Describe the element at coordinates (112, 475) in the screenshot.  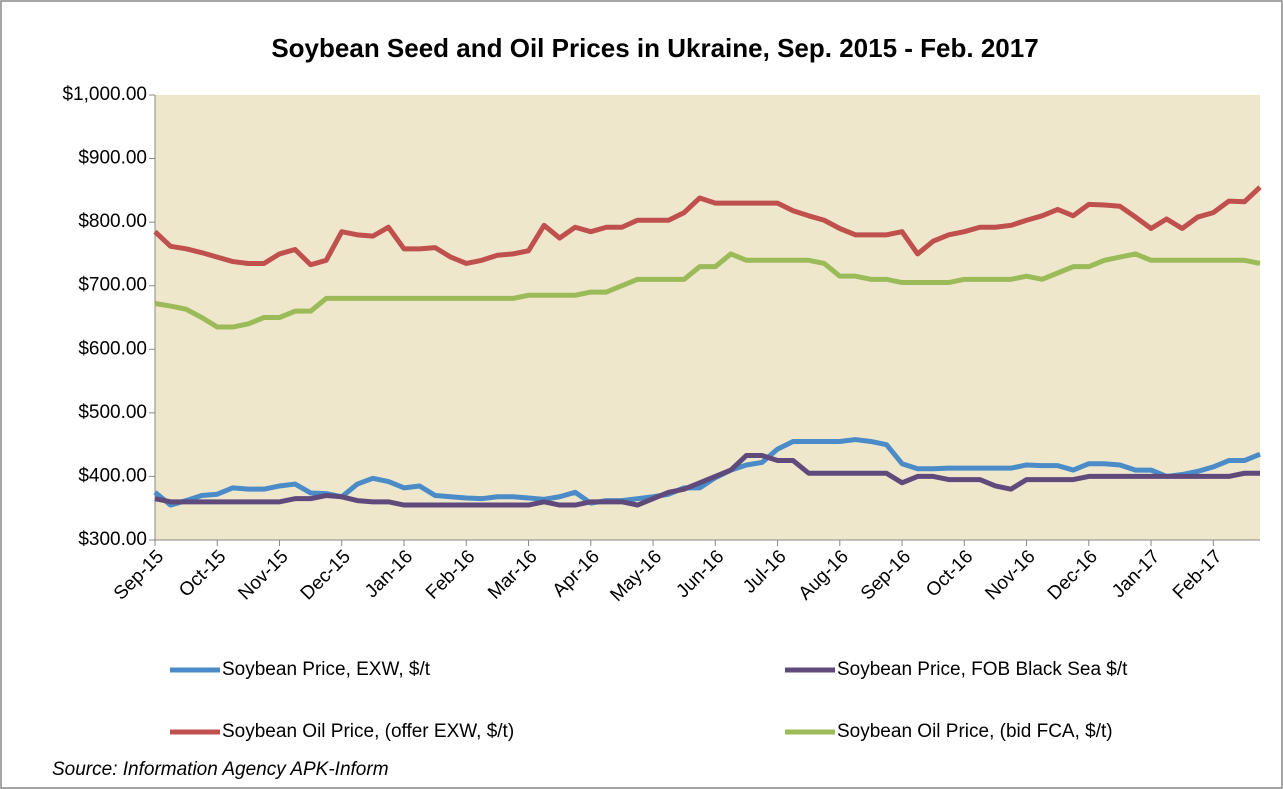
I see `y-tick-label: $400.00` at that location.